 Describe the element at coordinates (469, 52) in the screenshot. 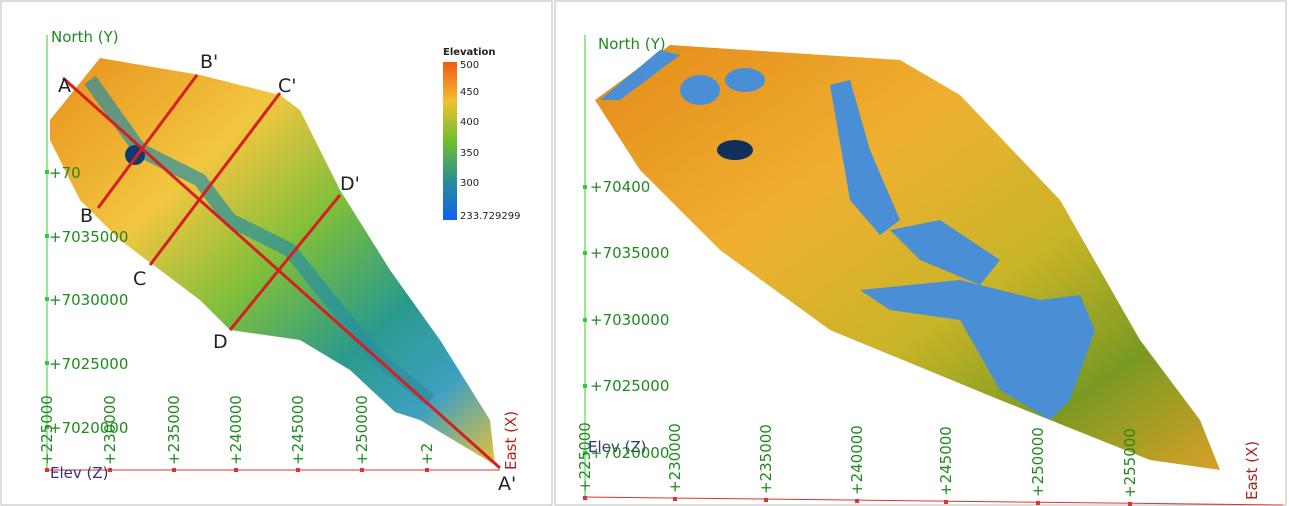

I see `legend-title: Elevation` at that location.